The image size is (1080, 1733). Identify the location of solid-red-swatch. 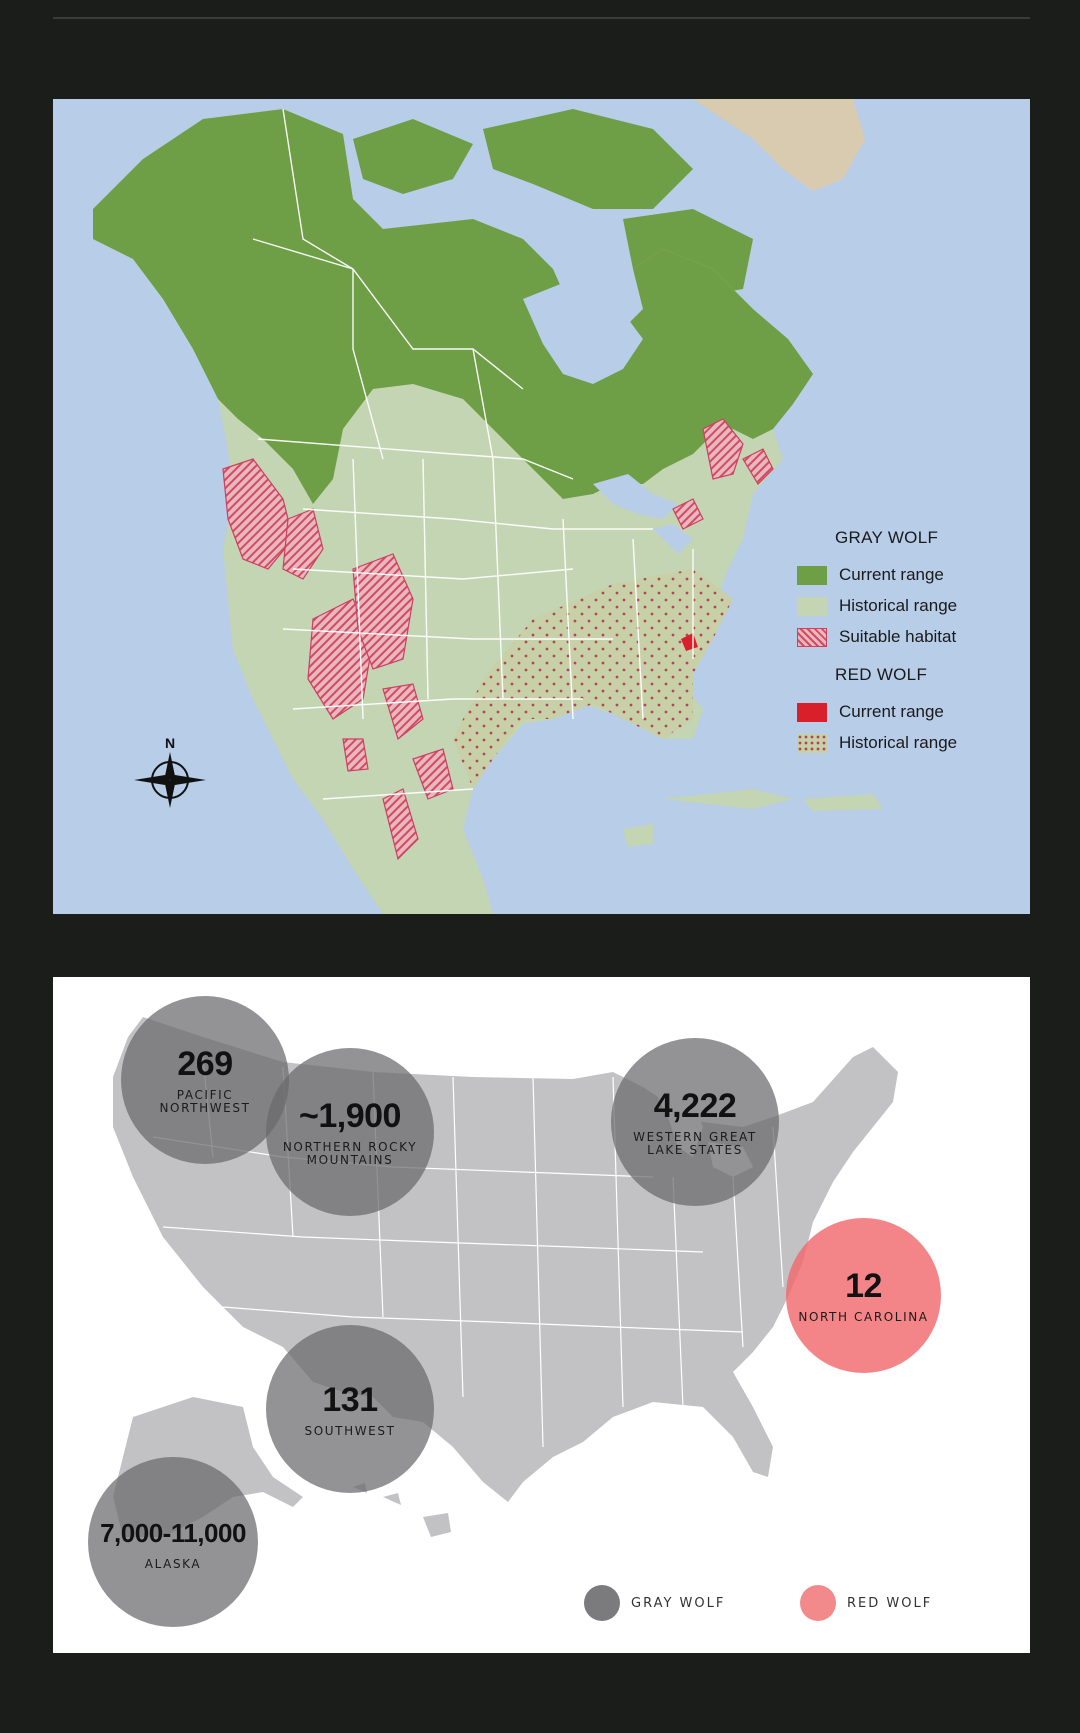
(812, 712).